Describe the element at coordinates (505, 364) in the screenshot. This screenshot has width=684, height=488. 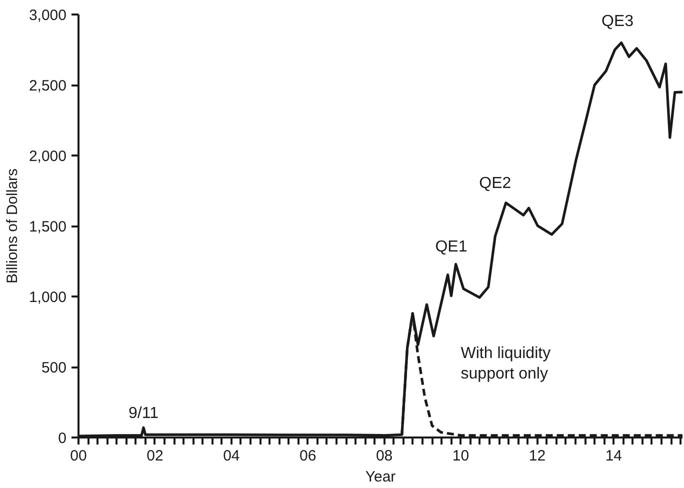
I see `annotation: With liquidity support only` at that location.